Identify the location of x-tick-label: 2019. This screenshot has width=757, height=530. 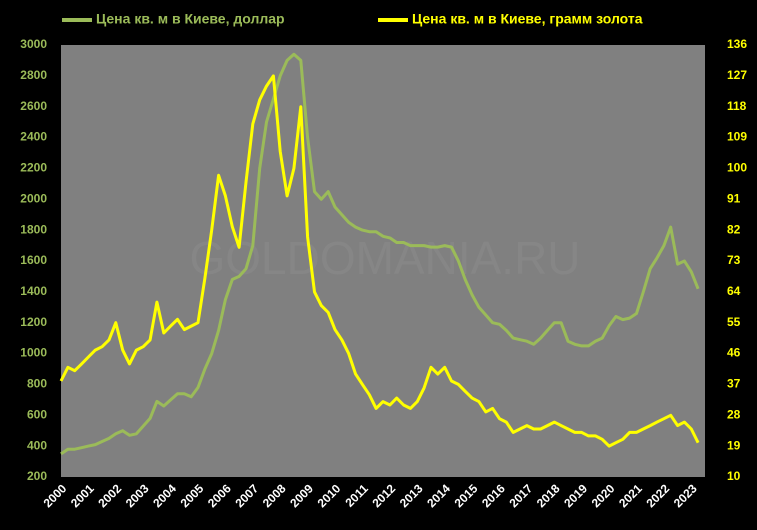
(575, 495).